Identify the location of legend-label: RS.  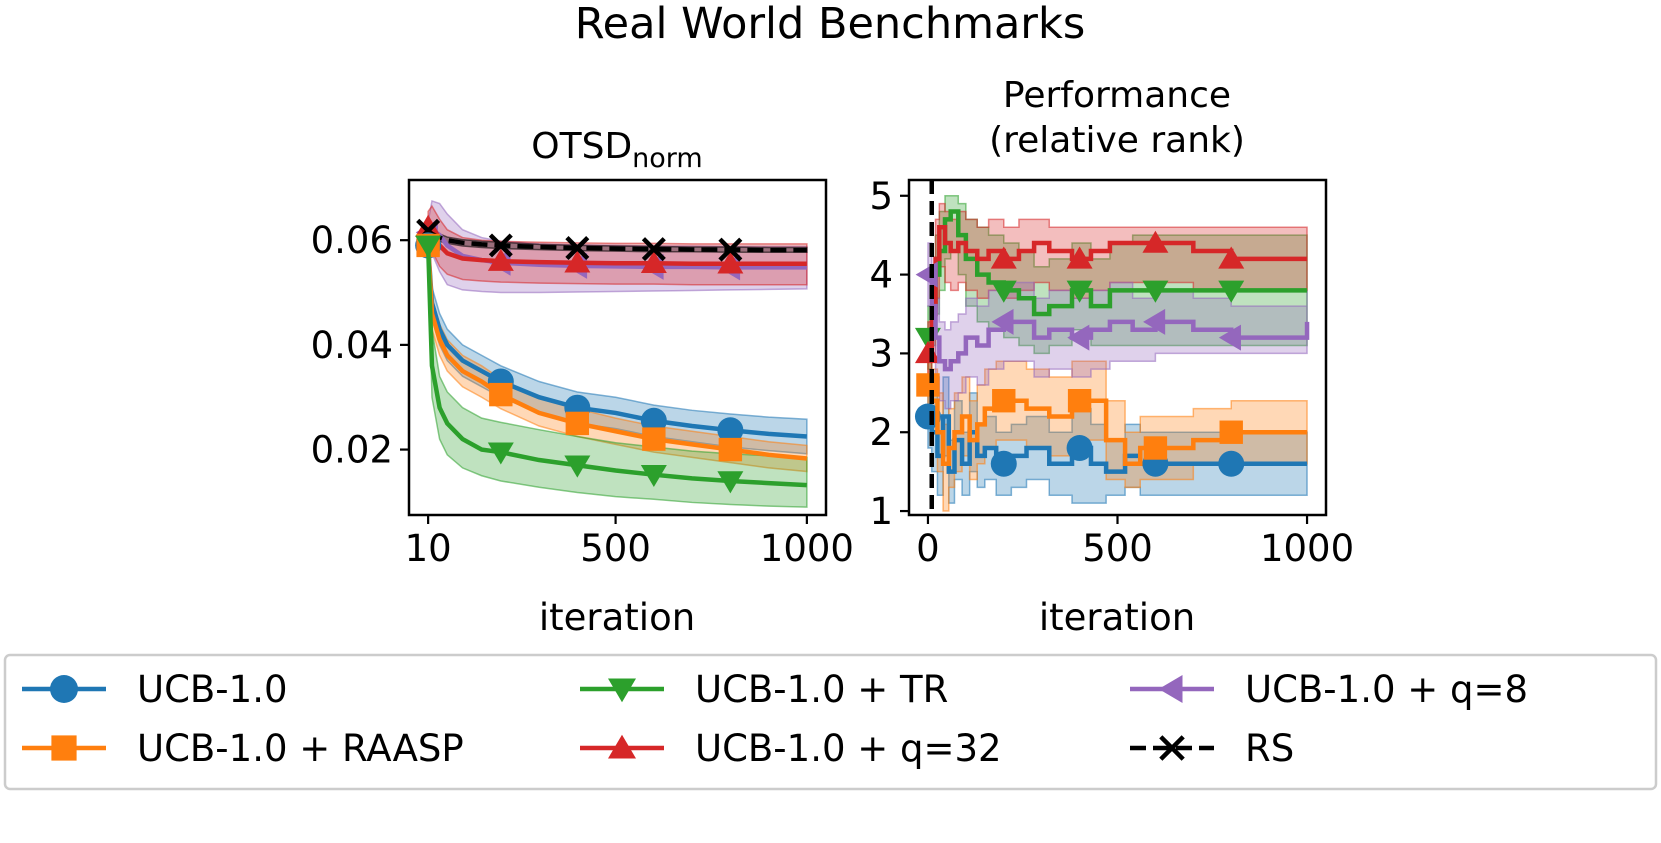
(1269, 748).